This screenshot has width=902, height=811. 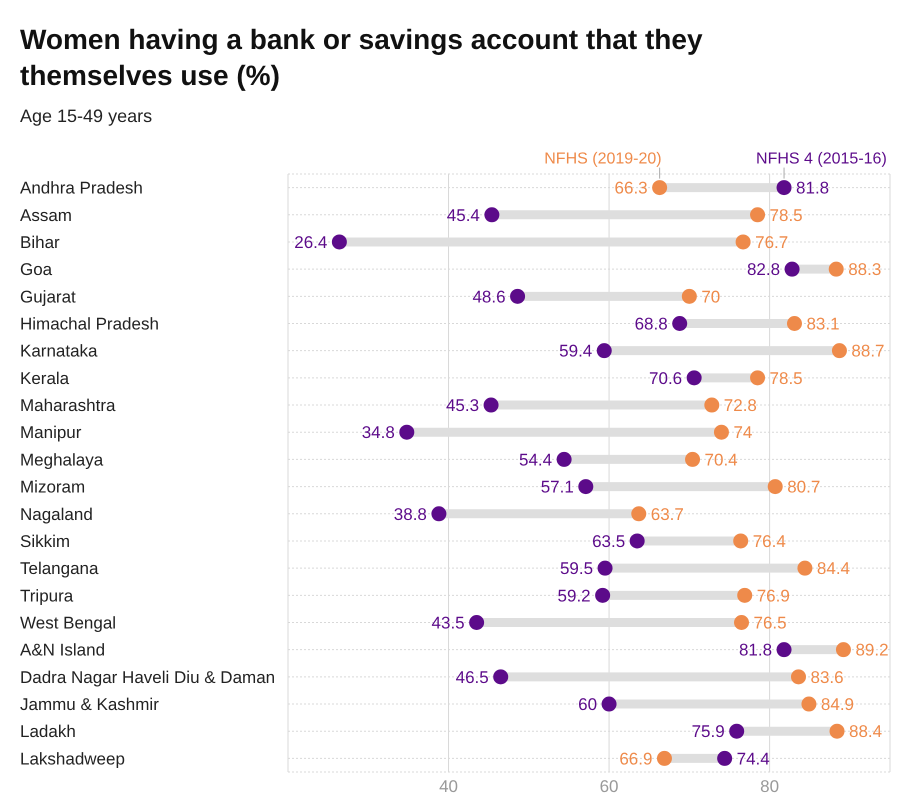 I want to click on data-label: 72.8, so click(x=740, y=406).